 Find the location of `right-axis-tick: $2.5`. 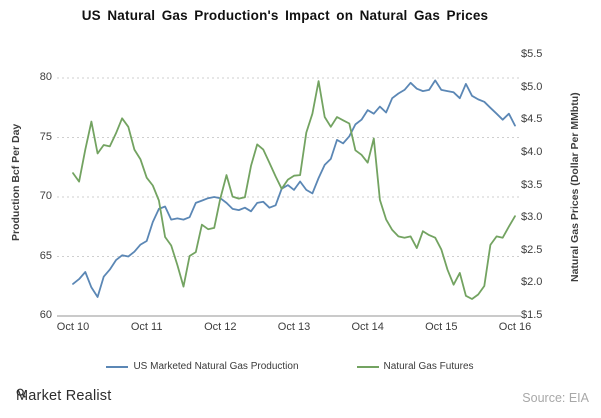

right-axis-tick: $2.5 is located at coordinates (532, 249).